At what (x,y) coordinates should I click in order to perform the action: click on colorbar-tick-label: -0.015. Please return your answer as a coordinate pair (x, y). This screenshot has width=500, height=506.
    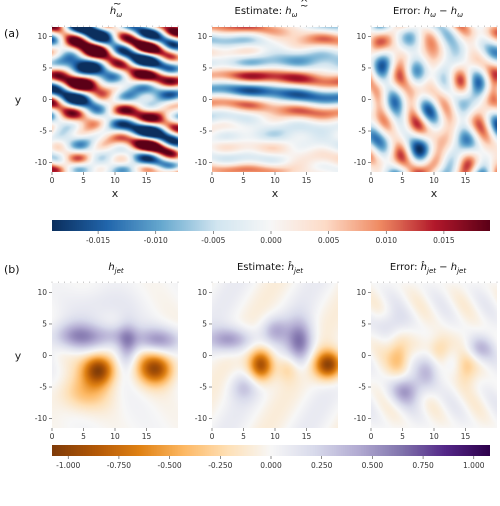
    Looking at the image, I should click on (98, 240).